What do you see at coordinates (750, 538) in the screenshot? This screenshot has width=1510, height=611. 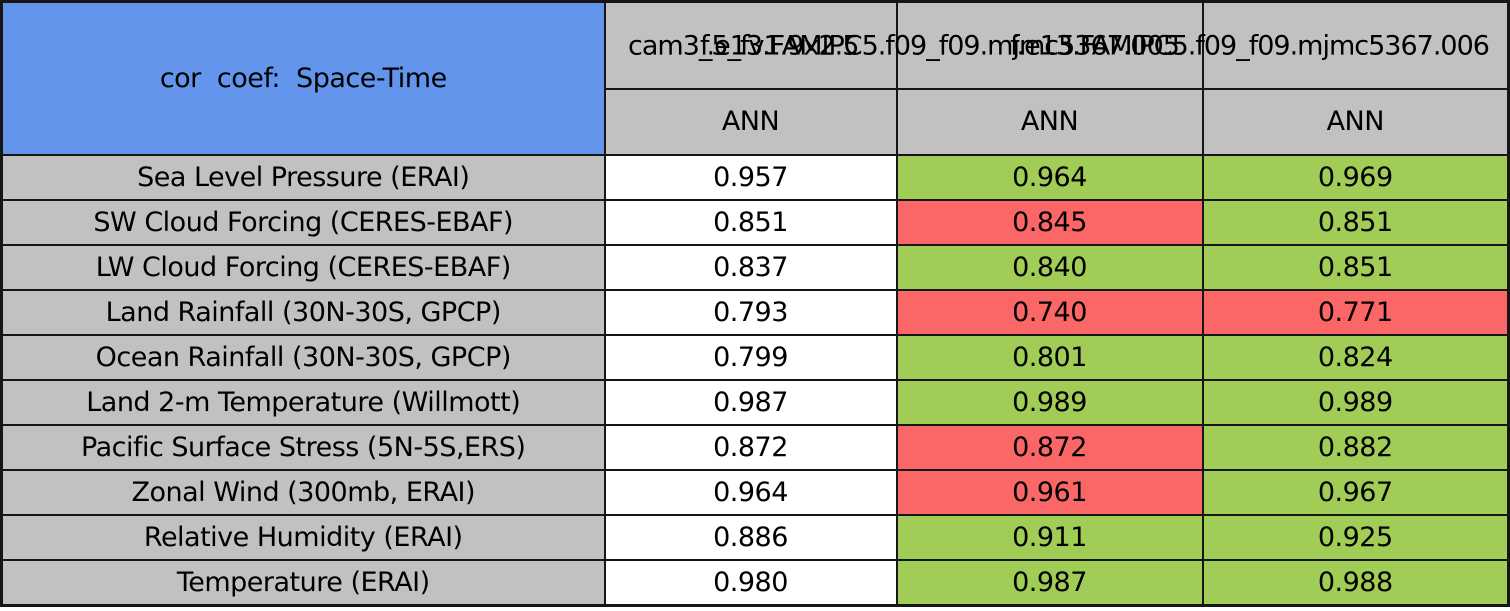 I see `value-cell: 0.886` at bounding box center [750, 538].